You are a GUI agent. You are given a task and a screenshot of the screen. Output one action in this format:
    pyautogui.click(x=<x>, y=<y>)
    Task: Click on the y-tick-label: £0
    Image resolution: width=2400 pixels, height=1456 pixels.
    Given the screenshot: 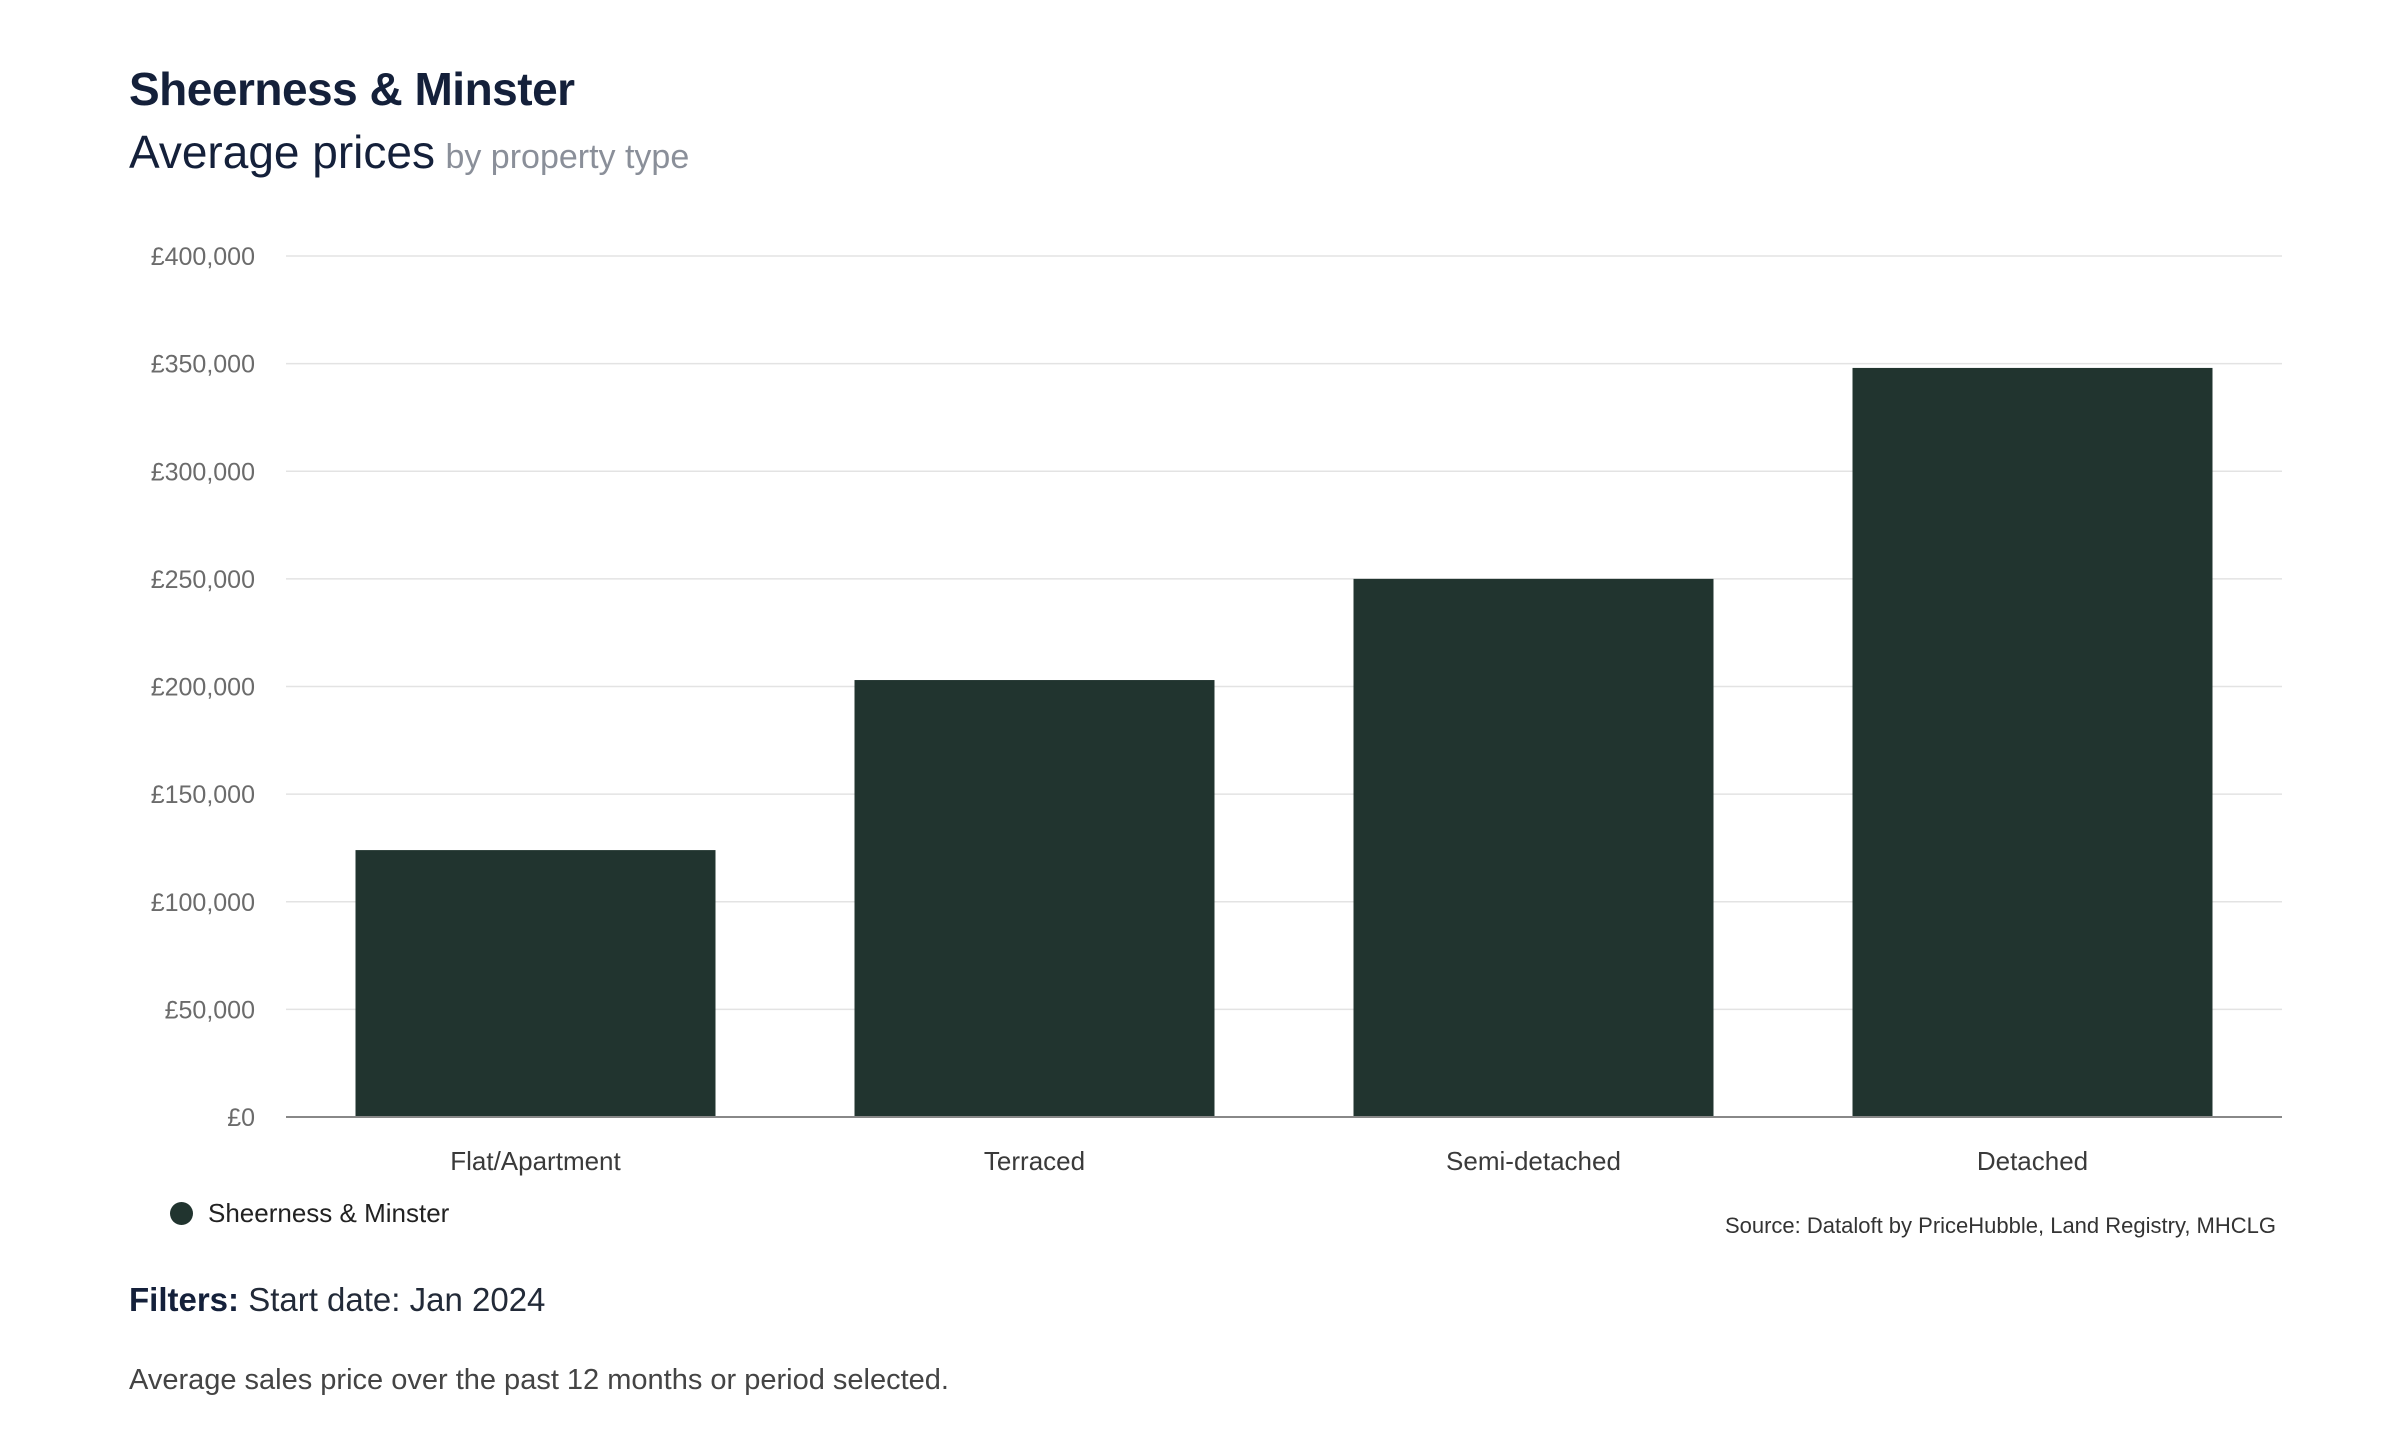 What is the action you would take?
    pyautogui.click(x=241, y=1118)
    